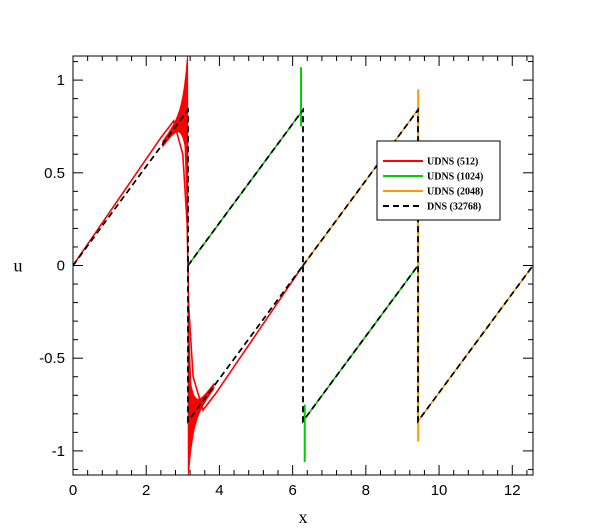  Describe the element at coordinates (366, 490) in the screenshot. I see `x-tick-label: 8` at that location.